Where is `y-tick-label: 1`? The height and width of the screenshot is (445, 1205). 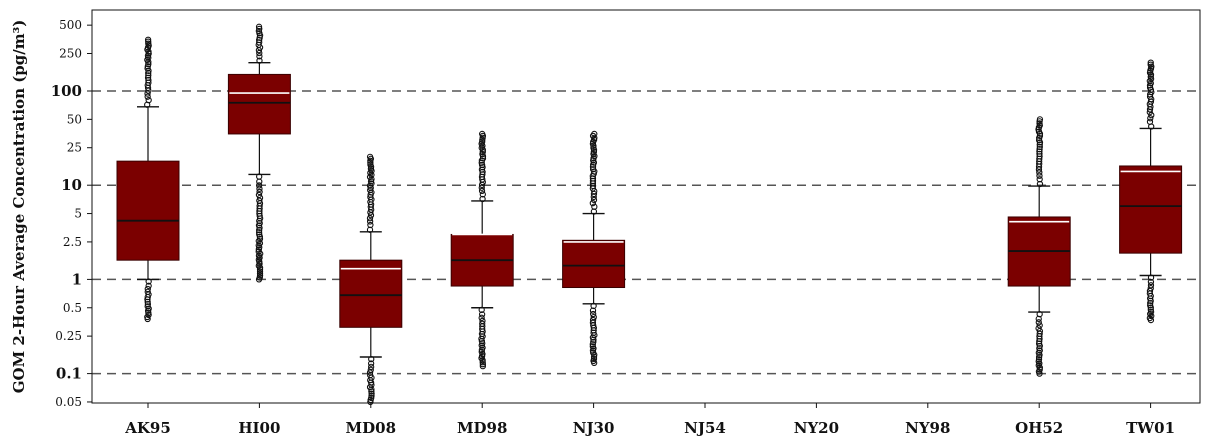 y-tick-label: 1 is located at coordinates (77, 279).